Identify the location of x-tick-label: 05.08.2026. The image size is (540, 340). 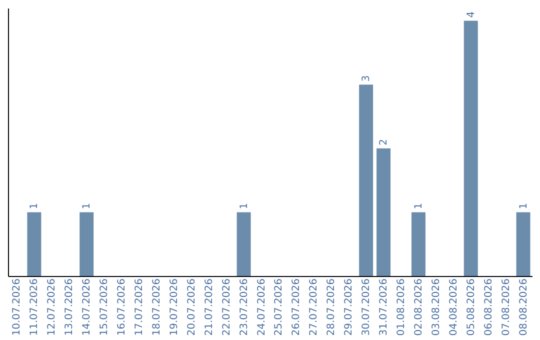
(471, 307).